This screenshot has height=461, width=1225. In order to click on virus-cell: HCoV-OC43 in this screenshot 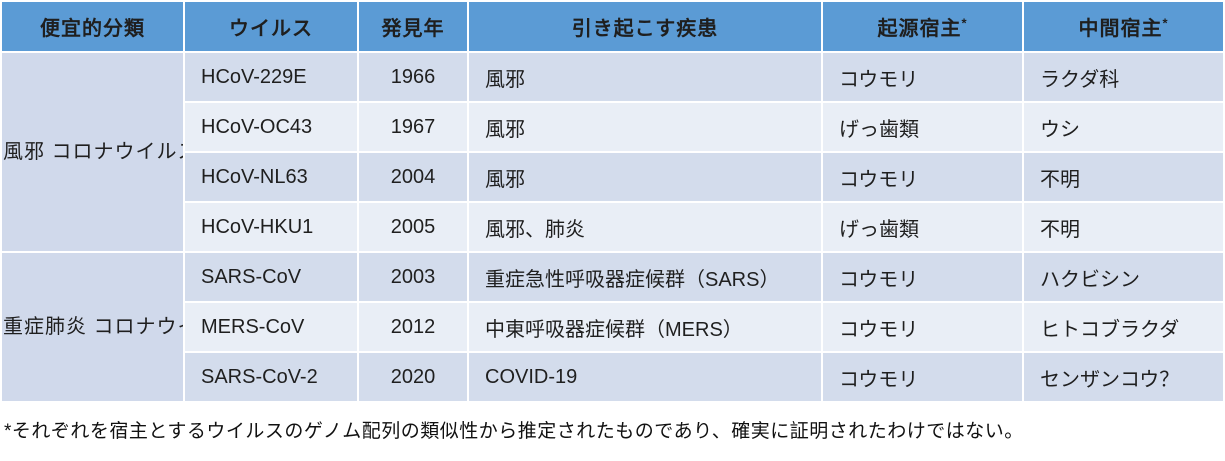, I will do `click(271, 127)`.